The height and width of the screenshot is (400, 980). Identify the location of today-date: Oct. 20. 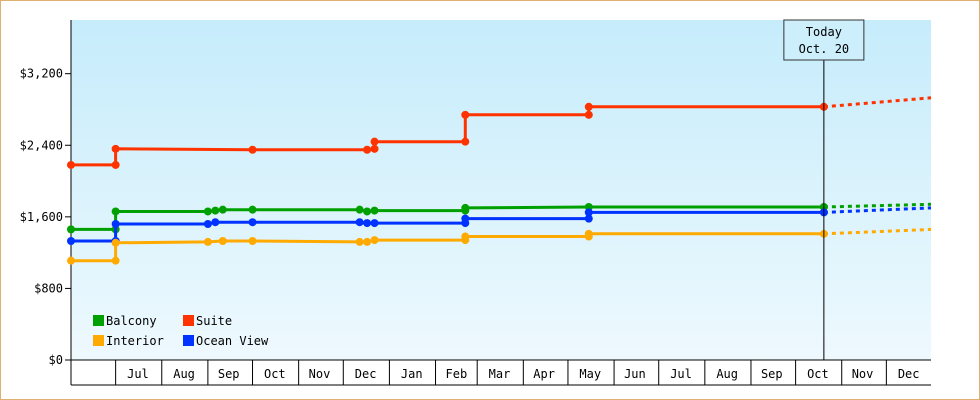
(824, 49).